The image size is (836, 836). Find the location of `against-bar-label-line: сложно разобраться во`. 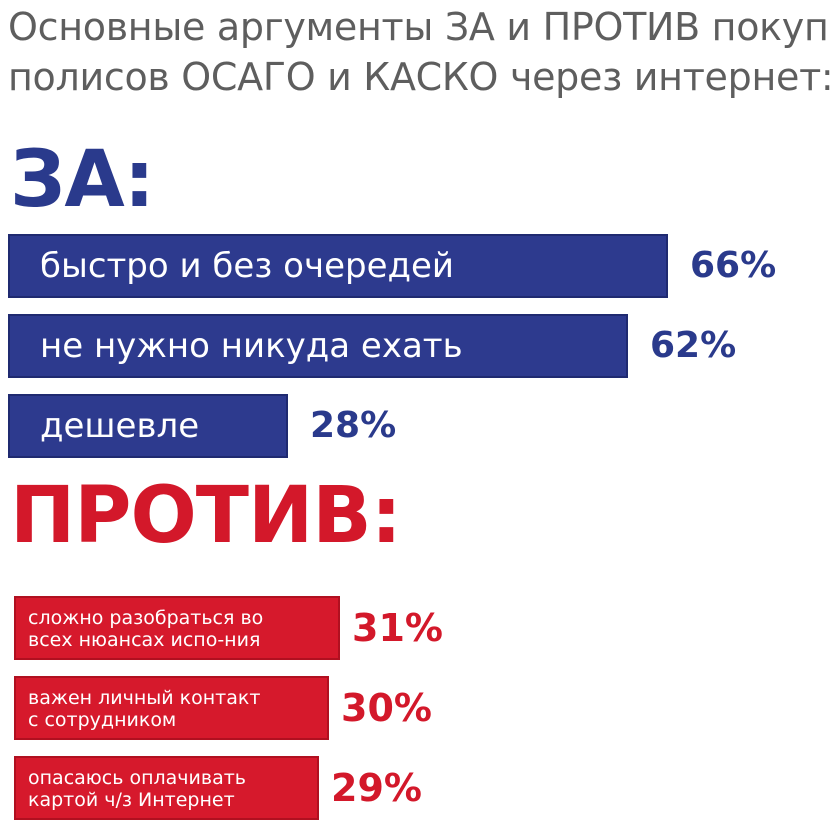

against-bar-label-line: сложно разобраться во is located at coordinates (146, 618).